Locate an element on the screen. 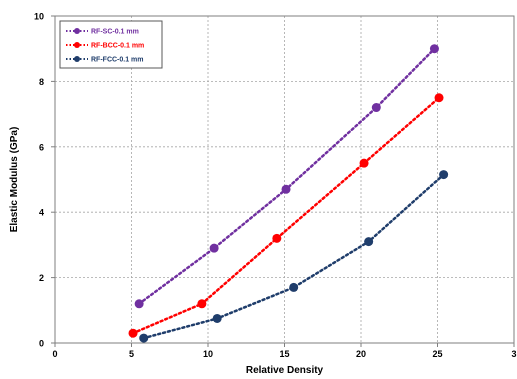 The width and height of the screenshot is (517, 379). x-tick-label: 0 is located at coordinates (54, 354).